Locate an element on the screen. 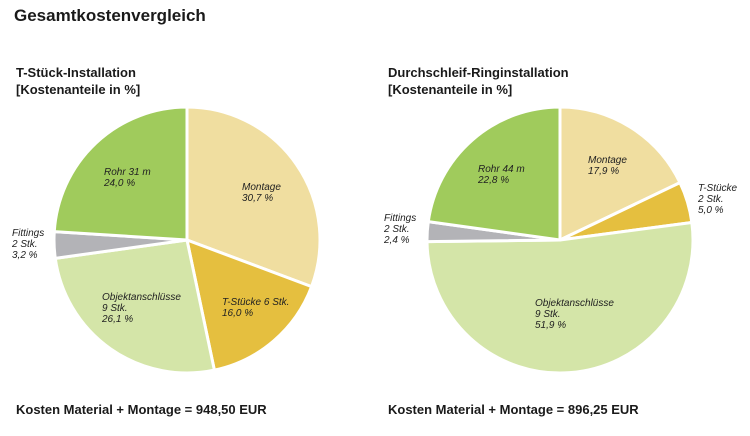 Image resolution: width=750 pixels, height=436 pixels. right-pie-label-3: Fittings 2 Stk. 2,4 % is located at coordinates (399, 229).